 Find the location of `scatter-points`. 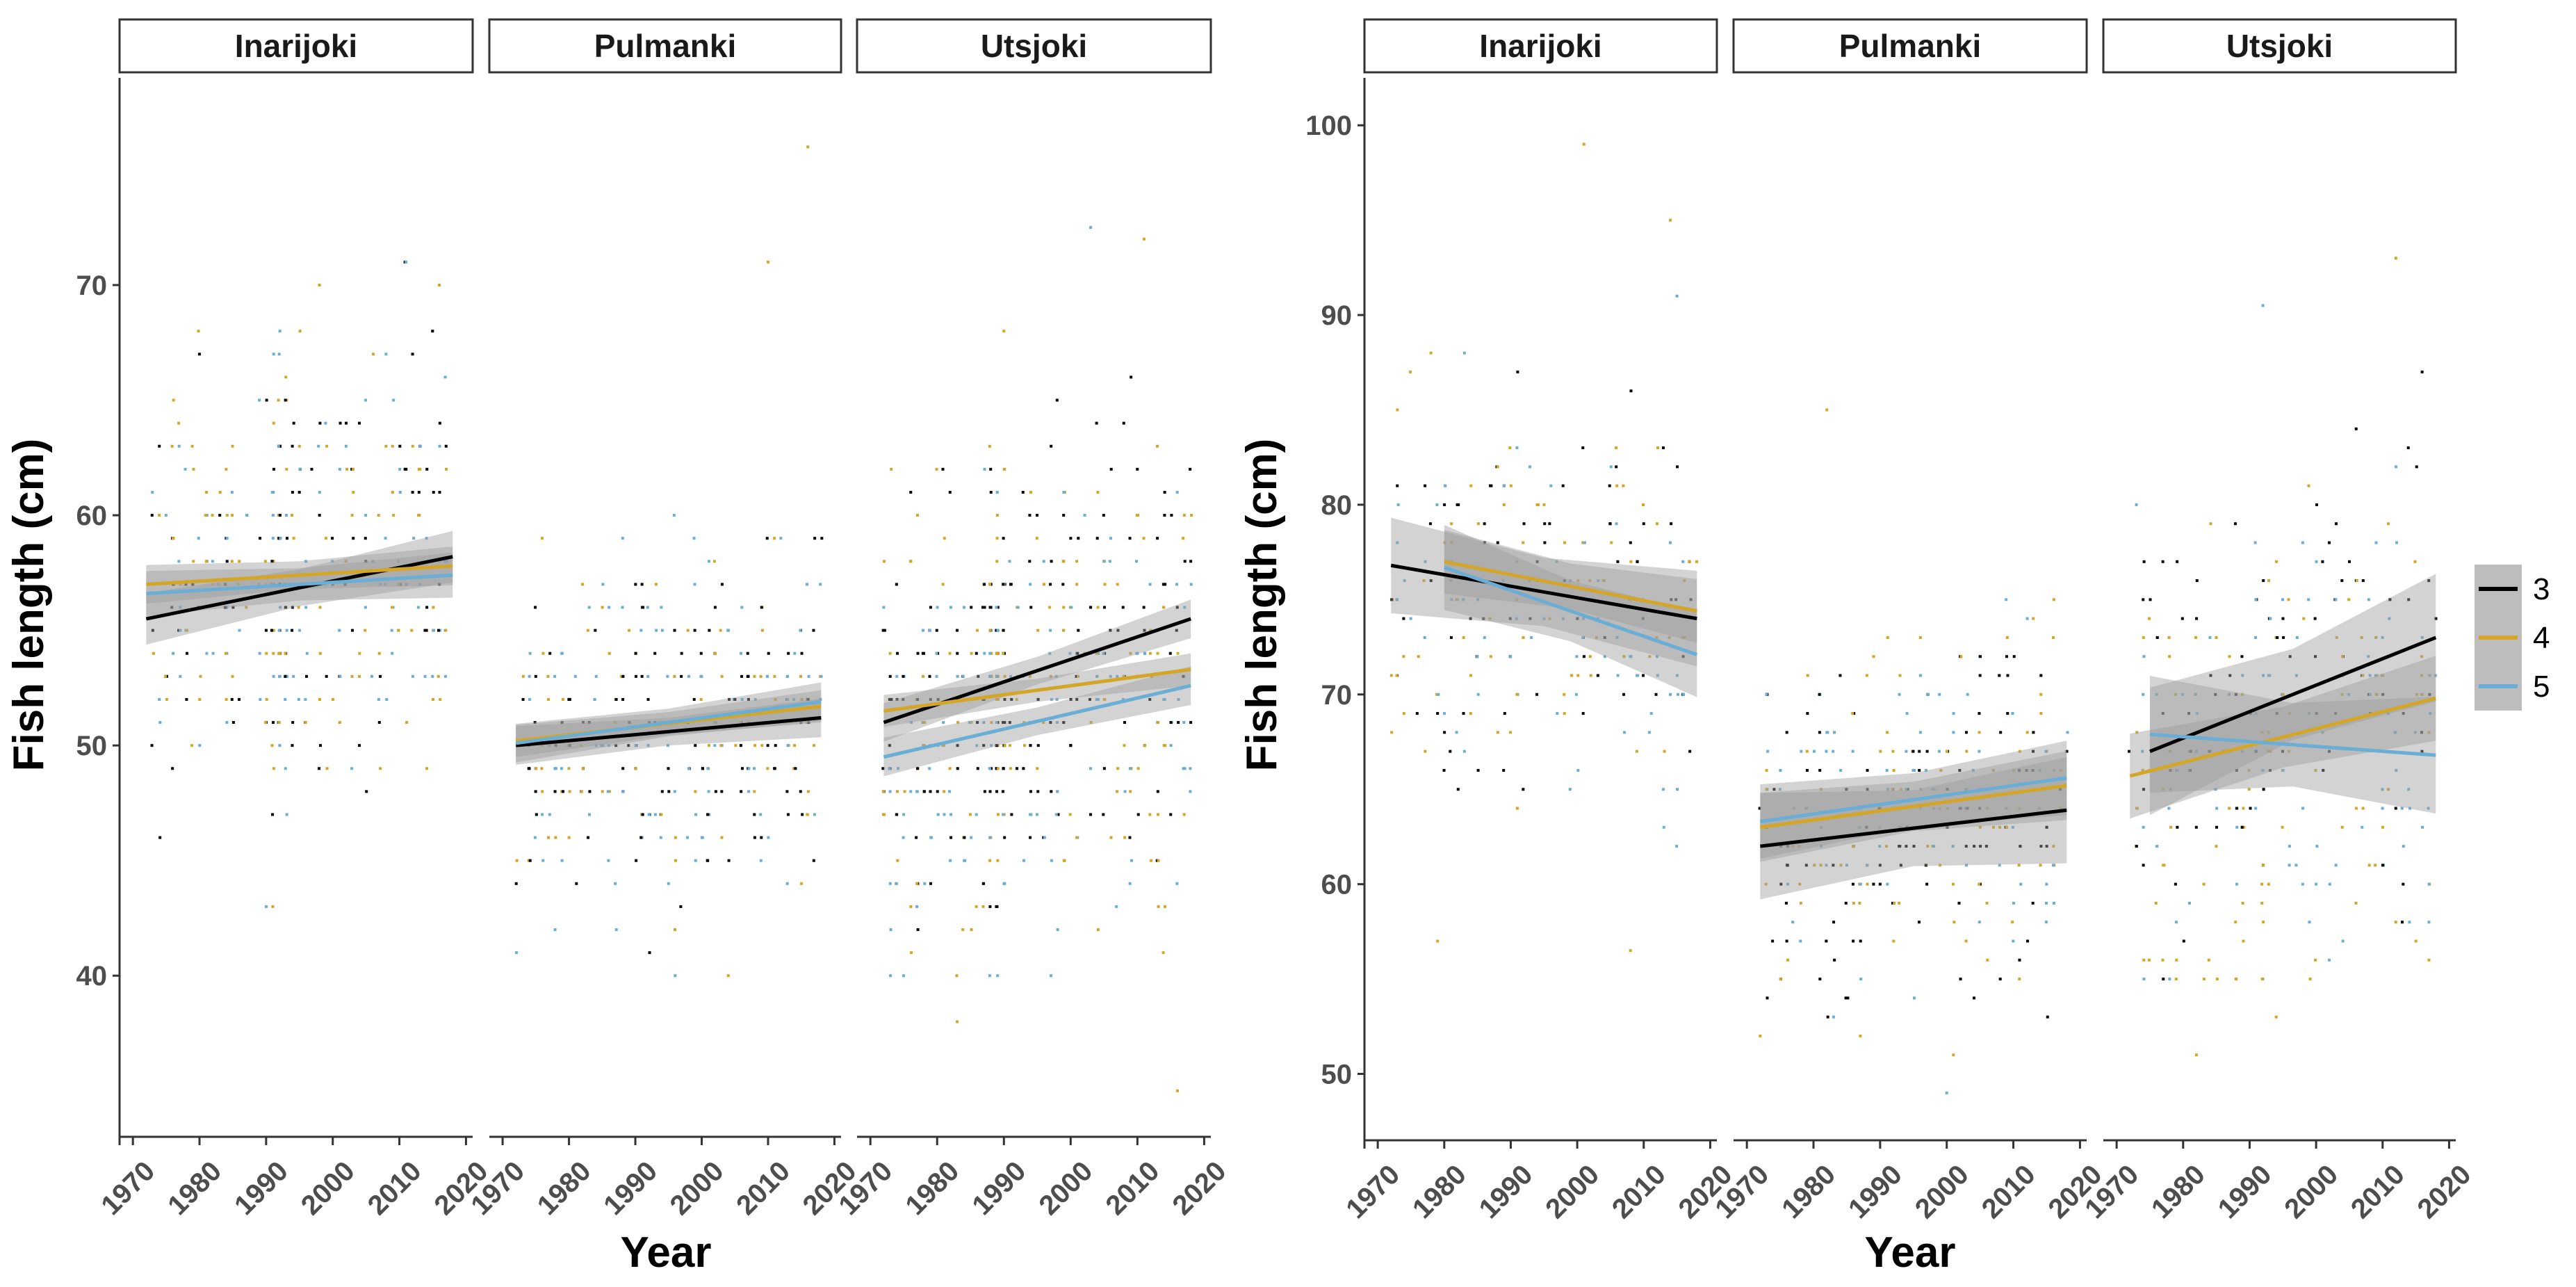

scatter-points is located at coordinates (299, 584).